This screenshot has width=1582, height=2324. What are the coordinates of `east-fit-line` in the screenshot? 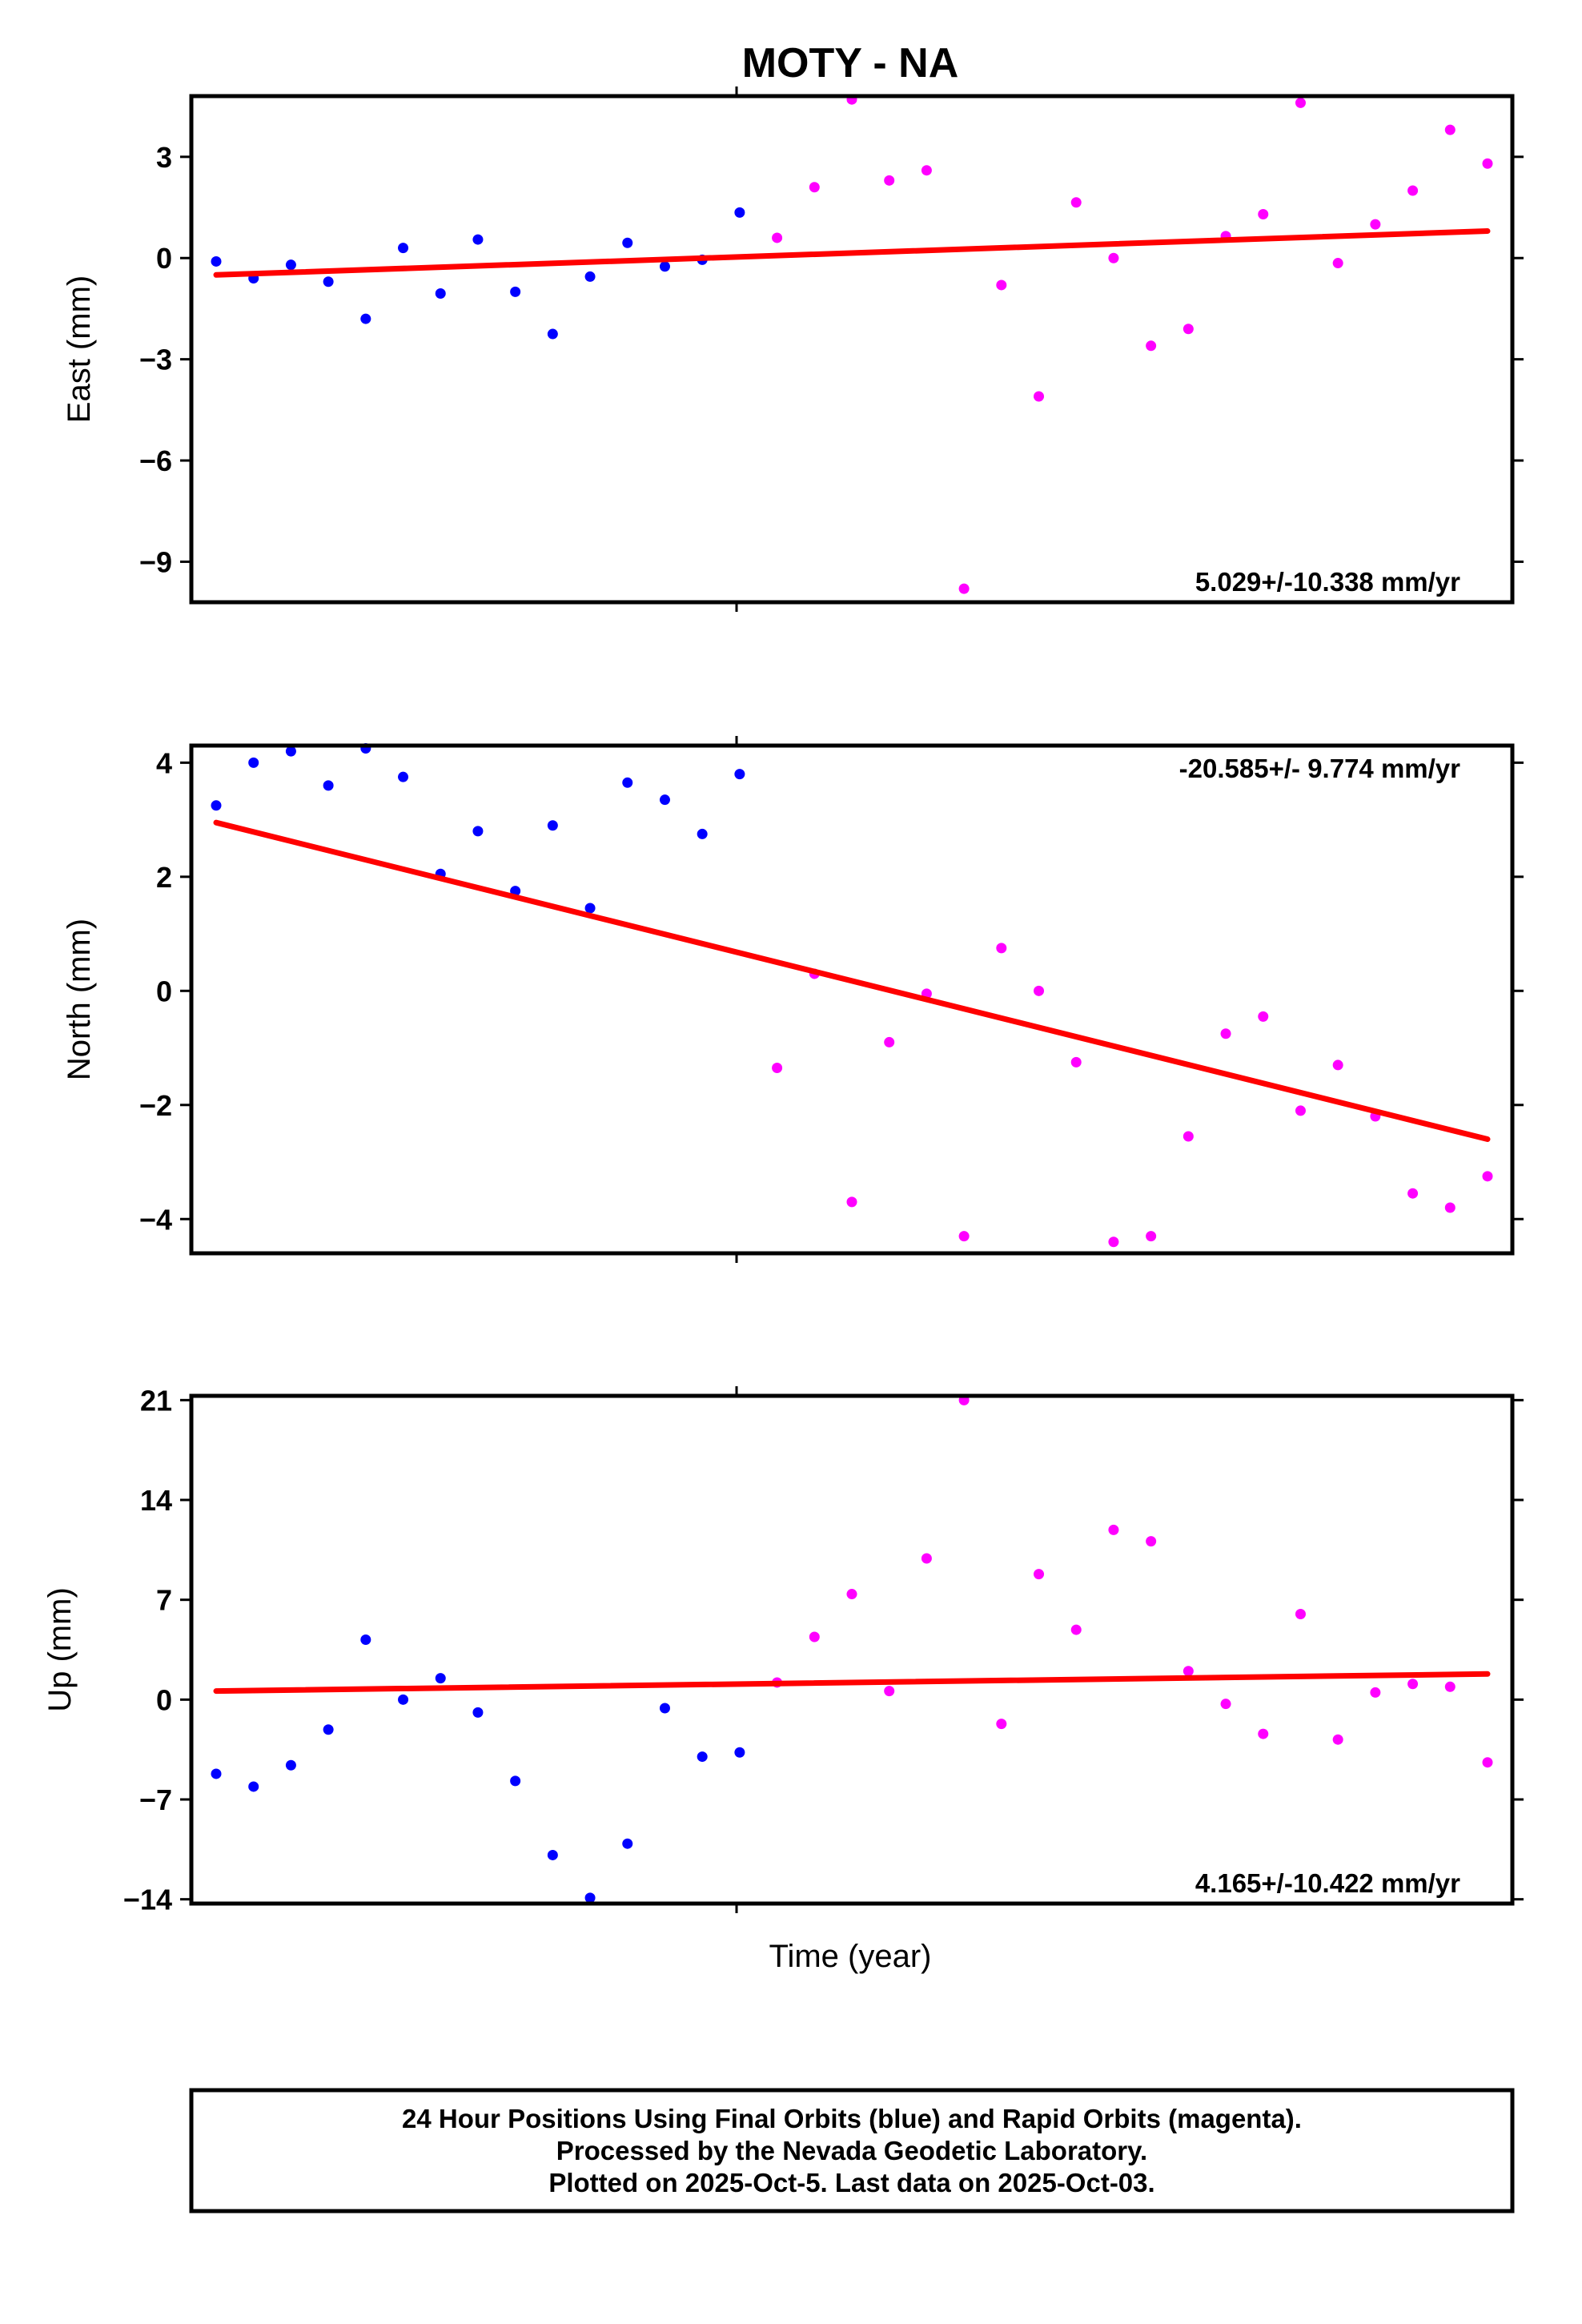 It's located at (852, 253).